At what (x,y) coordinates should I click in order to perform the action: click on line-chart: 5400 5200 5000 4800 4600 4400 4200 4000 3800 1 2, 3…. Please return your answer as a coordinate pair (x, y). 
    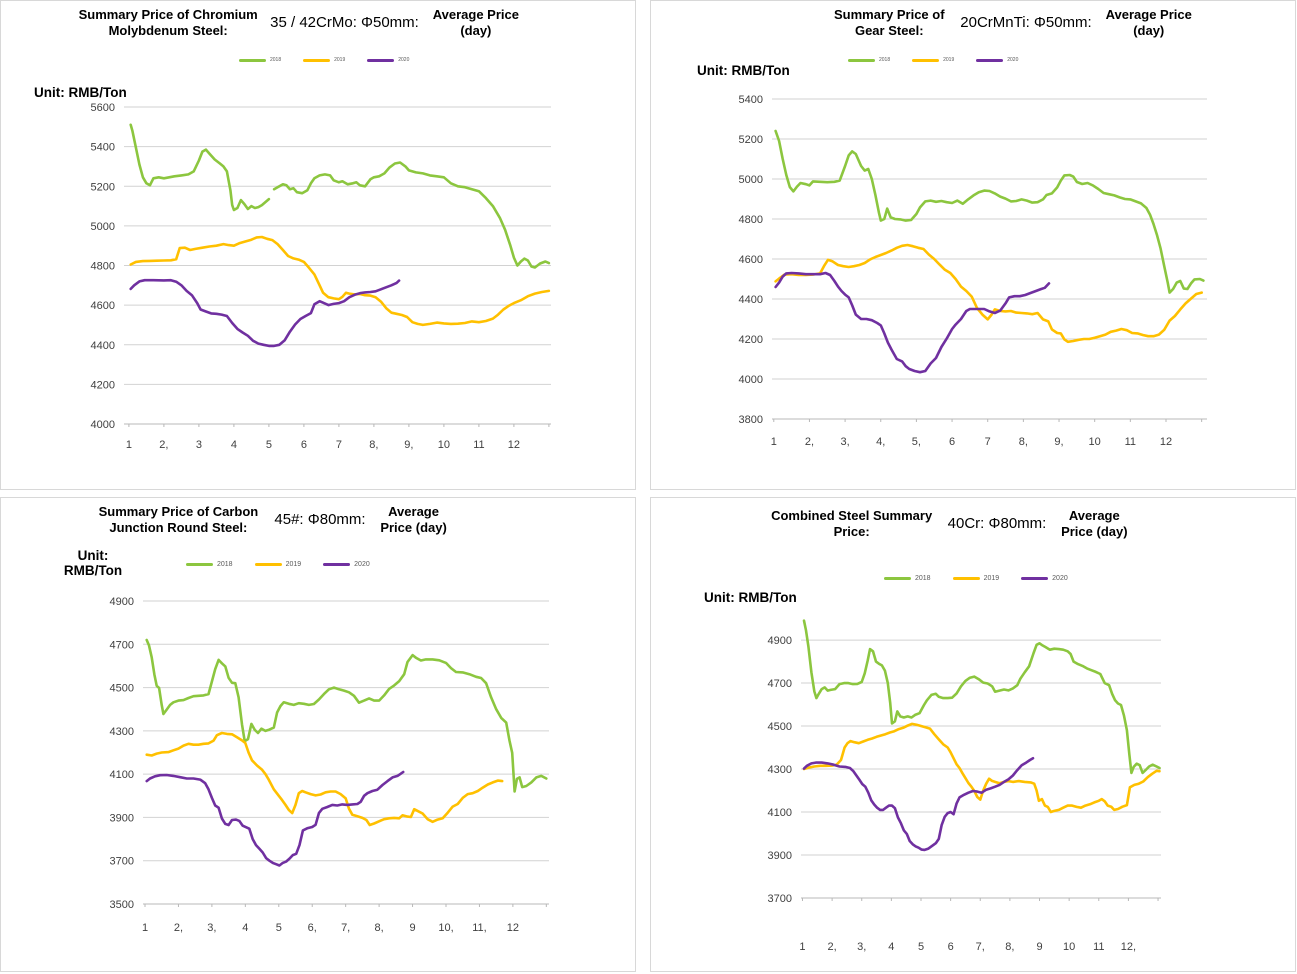
    Looking at the image, I should click on (973, 271).